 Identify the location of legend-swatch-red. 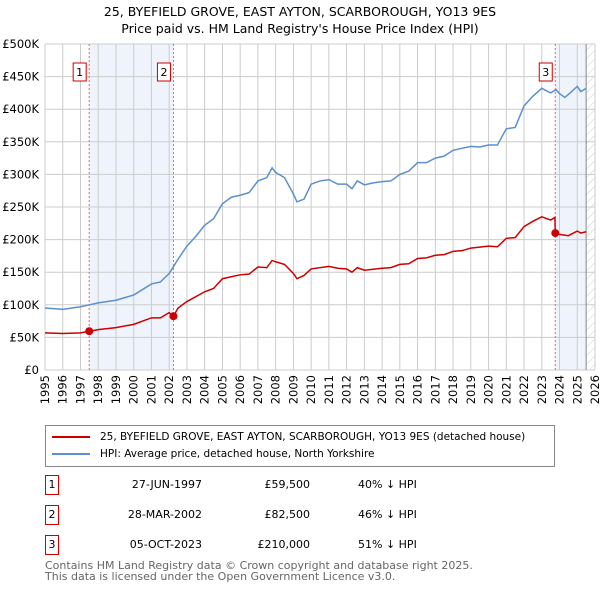
(71, 437).